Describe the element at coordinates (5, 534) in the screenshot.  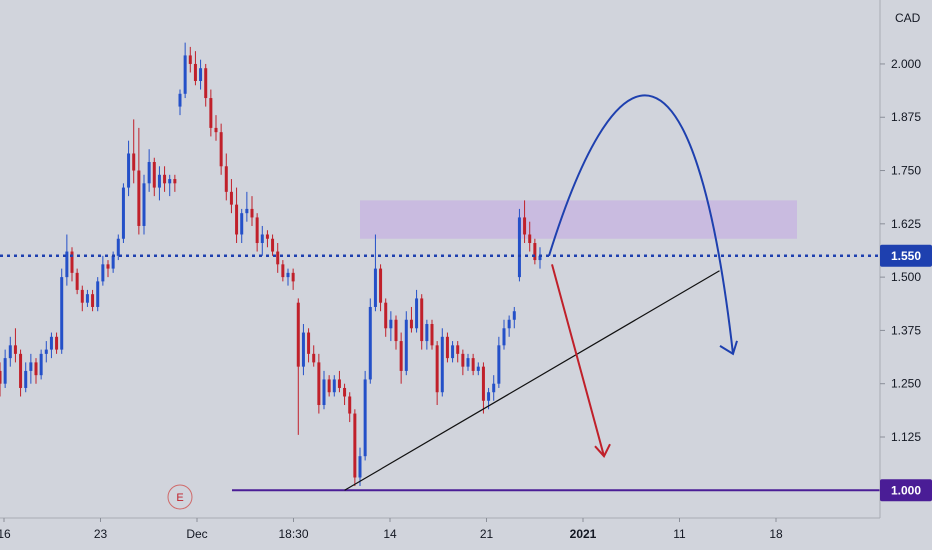
I see `x-tick-label: 16` at that location.